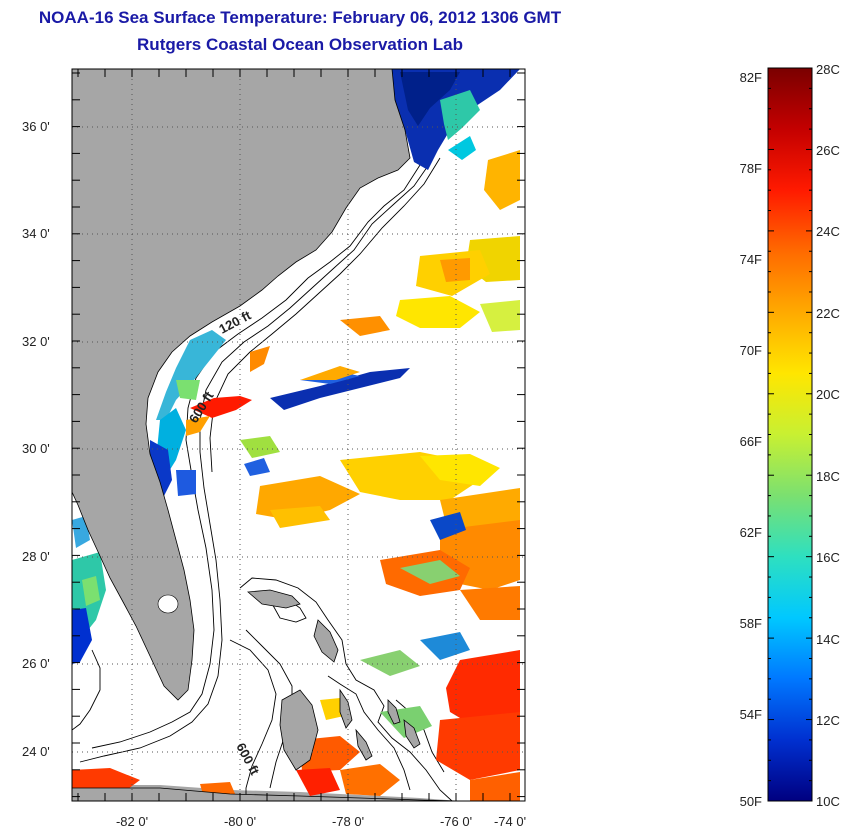 The width and height of the screenshot is (849, 832). What do you see at coordinates (828, 231) in the screenshot?
I see `colorbar-c-label: 24C` at bounding box center [828, 231].